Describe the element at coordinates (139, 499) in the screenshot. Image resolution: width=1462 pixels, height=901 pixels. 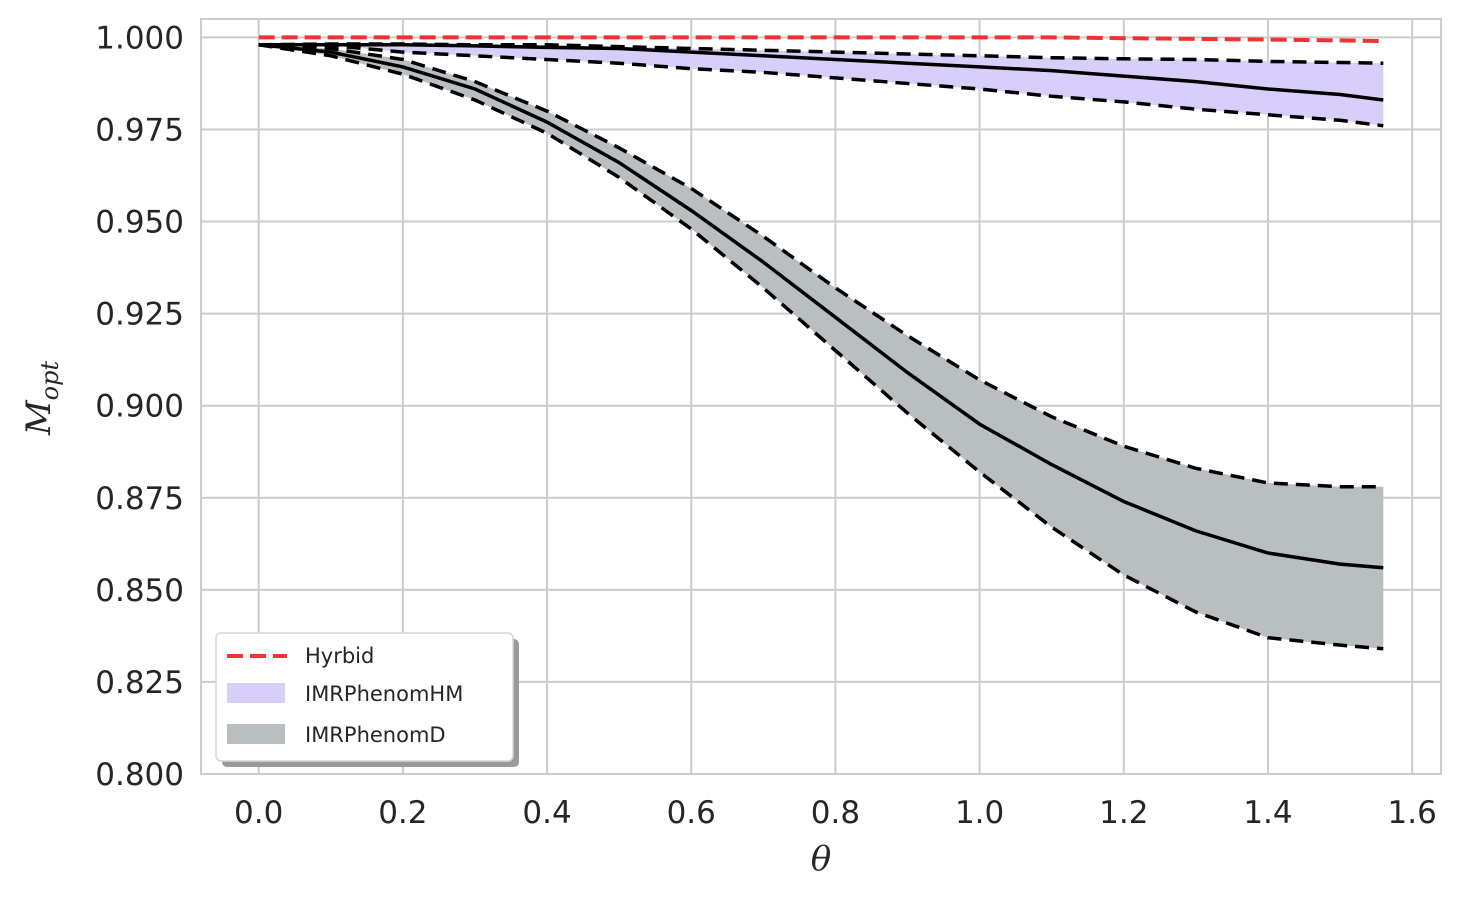
I see `y-tick-label: 0.875` at that location.